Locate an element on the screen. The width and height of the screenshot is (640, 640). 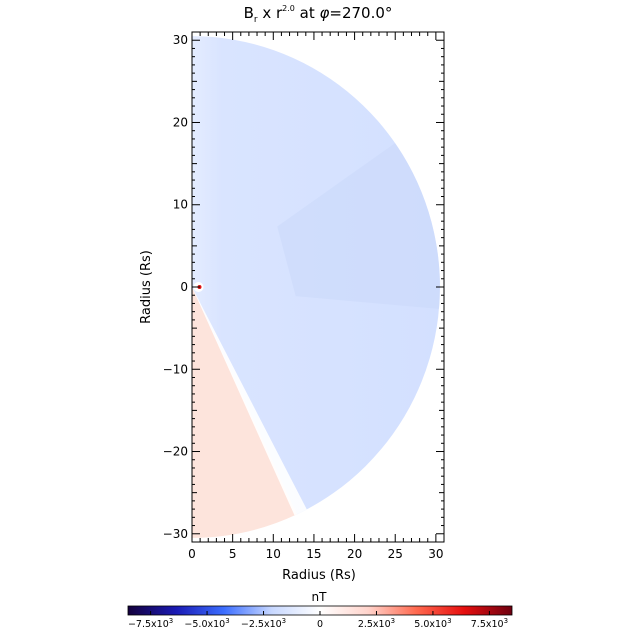
colorbar-tick-label: 2.5x10³ is located at coordinates (376, 623).